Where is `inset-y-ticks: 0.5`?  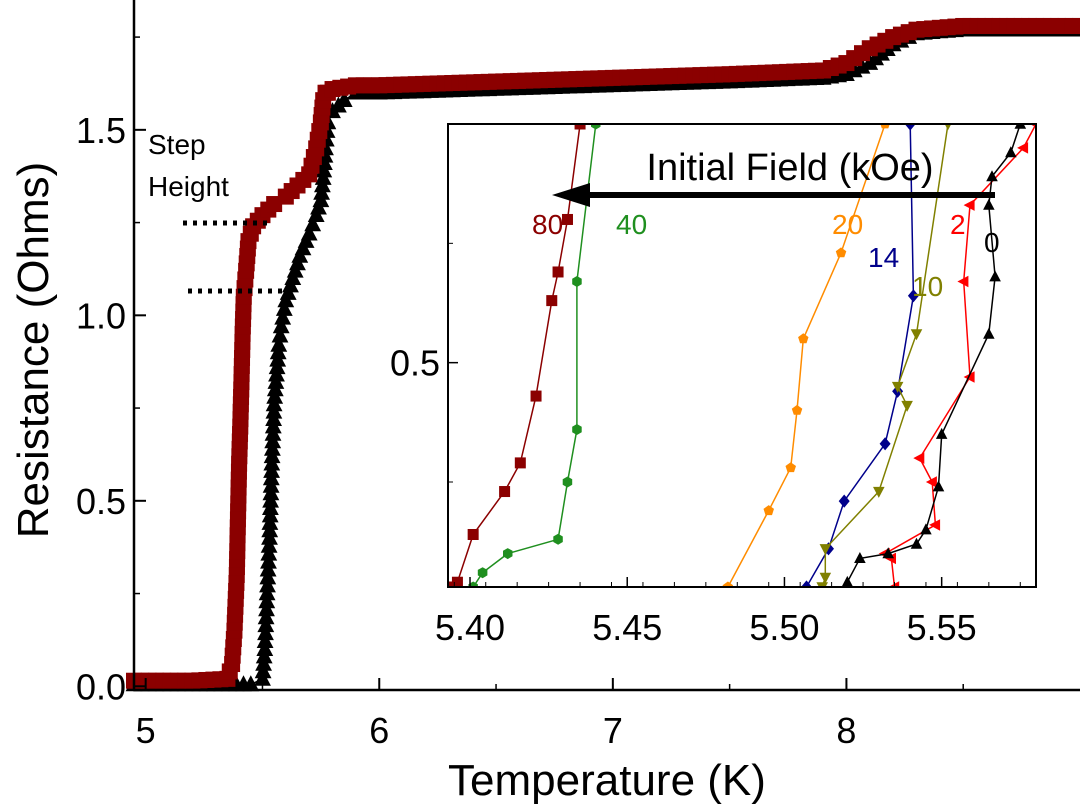 inset-y-ticks: 0.5 is located at coordinates (424, 362).